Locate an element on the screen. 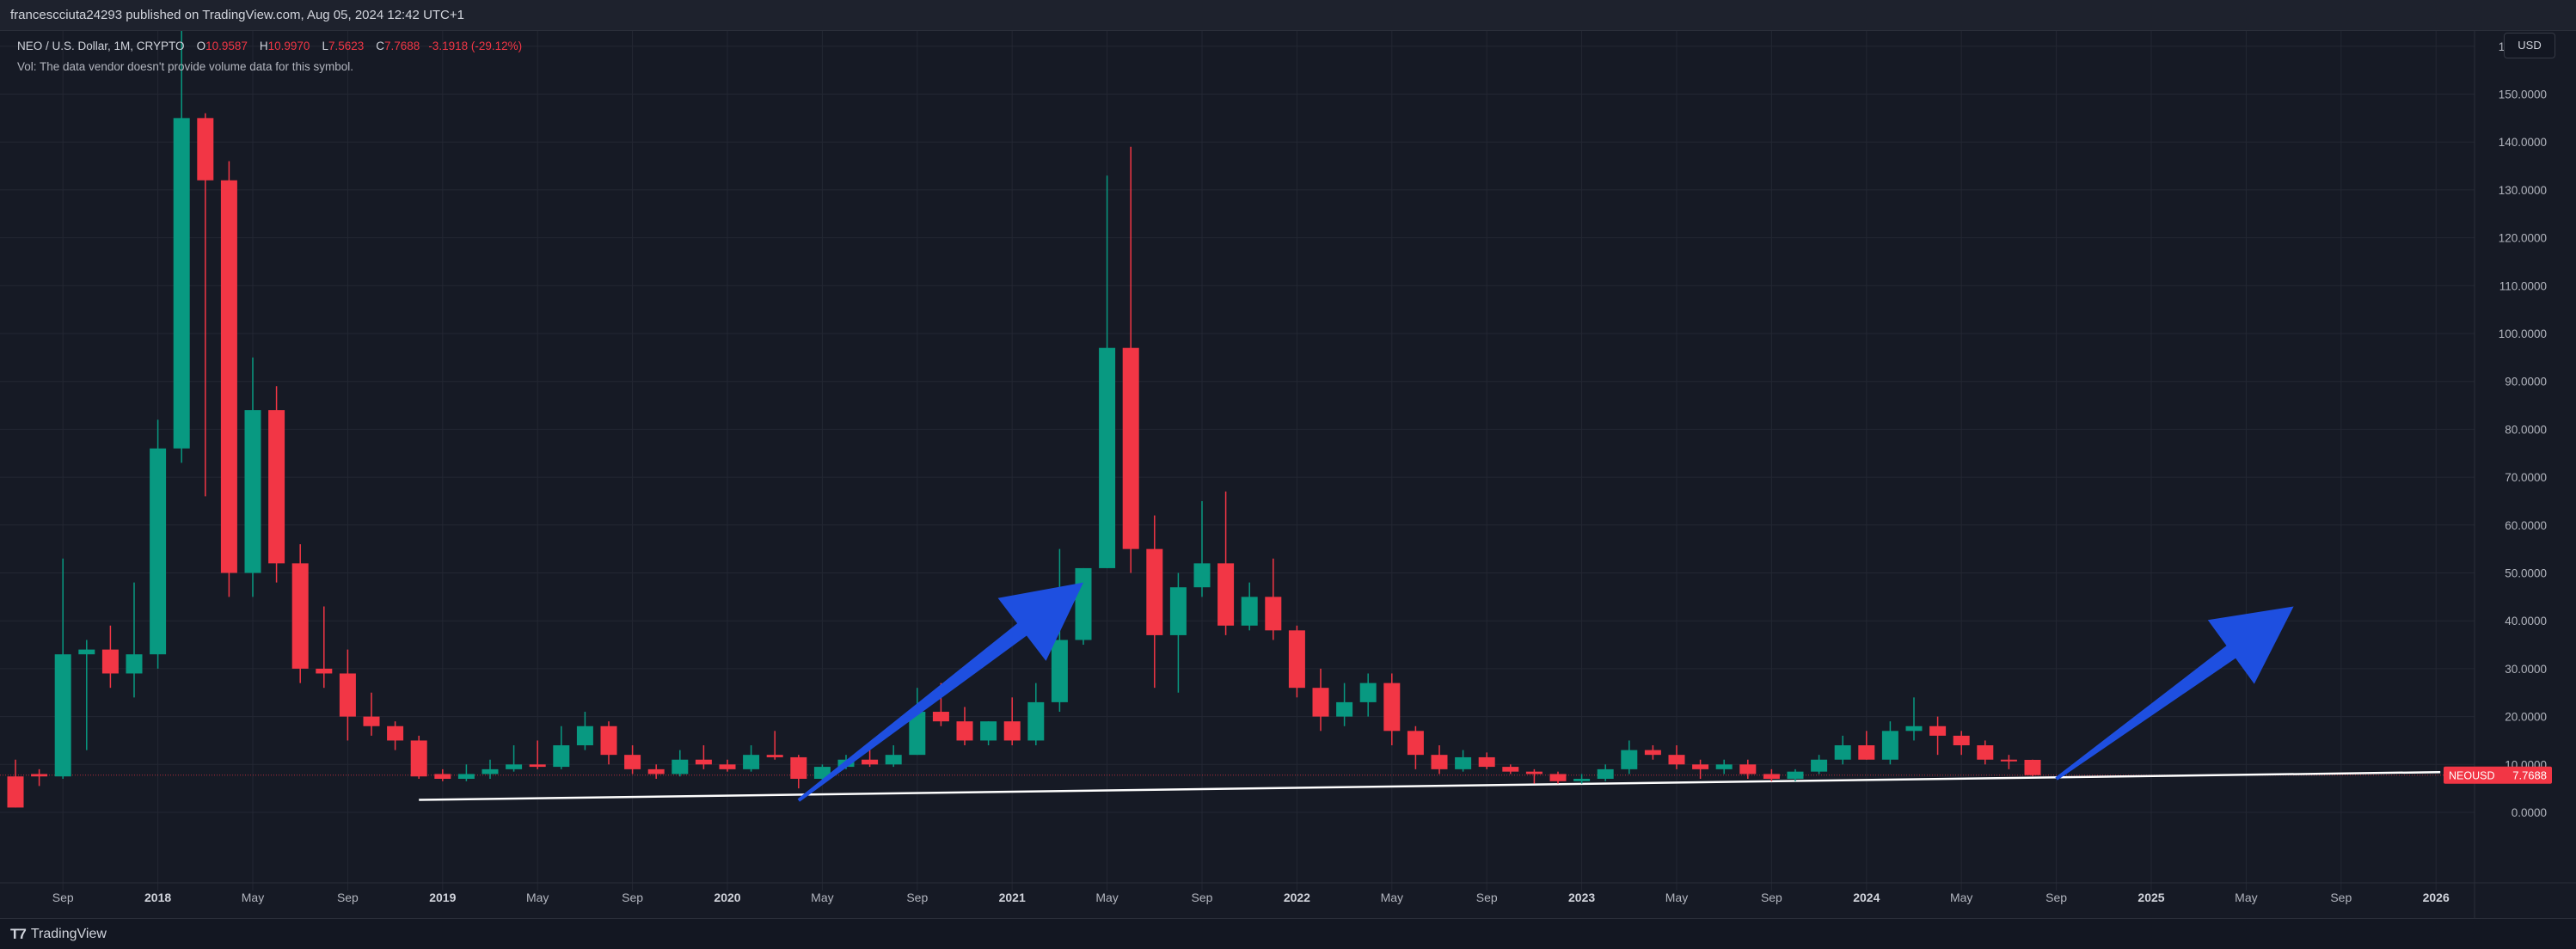  price-label-box is located at coordinates (2498, 775).